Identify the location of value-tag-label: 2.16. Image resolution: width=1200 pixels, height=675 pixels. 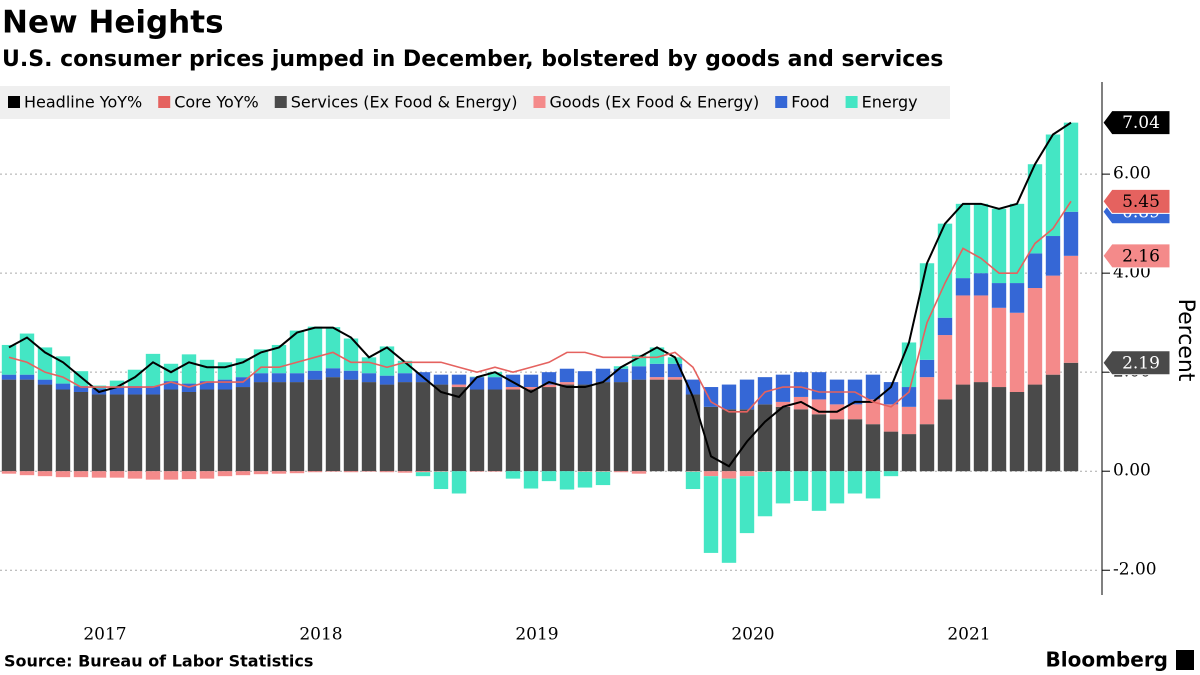
(1141, 256).